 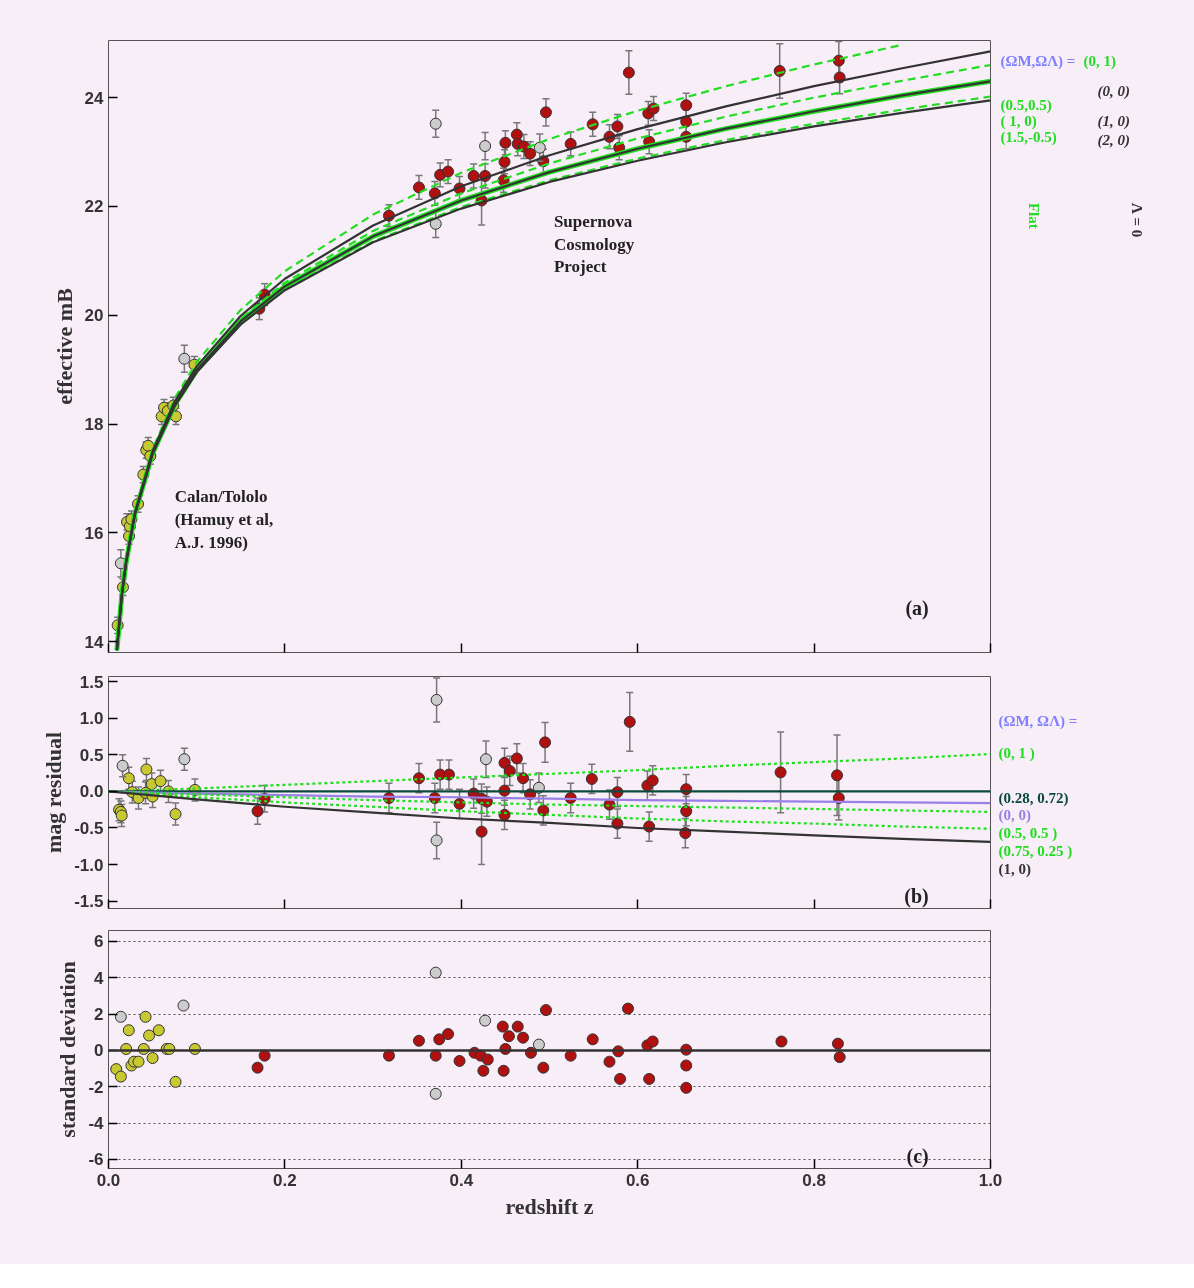 I want to click on text: (1.5,-0.5), so click(x=1028, y=137).